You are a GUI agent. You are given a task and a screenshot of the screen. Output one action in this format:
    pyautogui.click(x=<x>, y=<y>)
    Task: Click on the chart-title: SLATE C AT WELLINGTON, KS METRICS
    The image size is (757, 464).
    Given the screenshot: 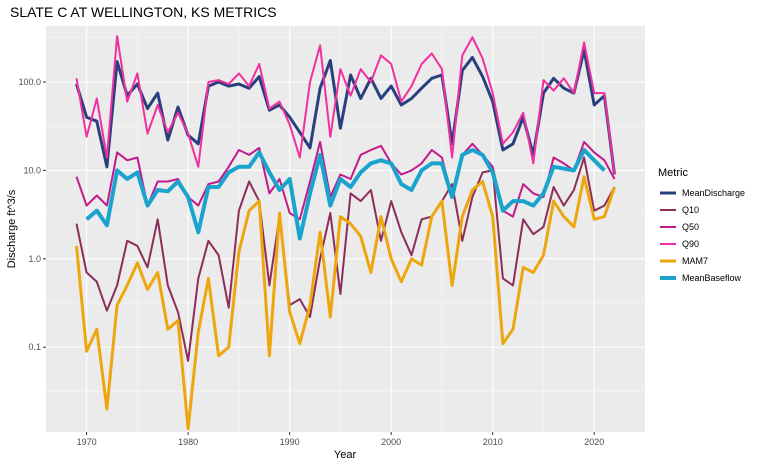 What is the action you would take?
    pyautogui.click(x=143, y=12)
    